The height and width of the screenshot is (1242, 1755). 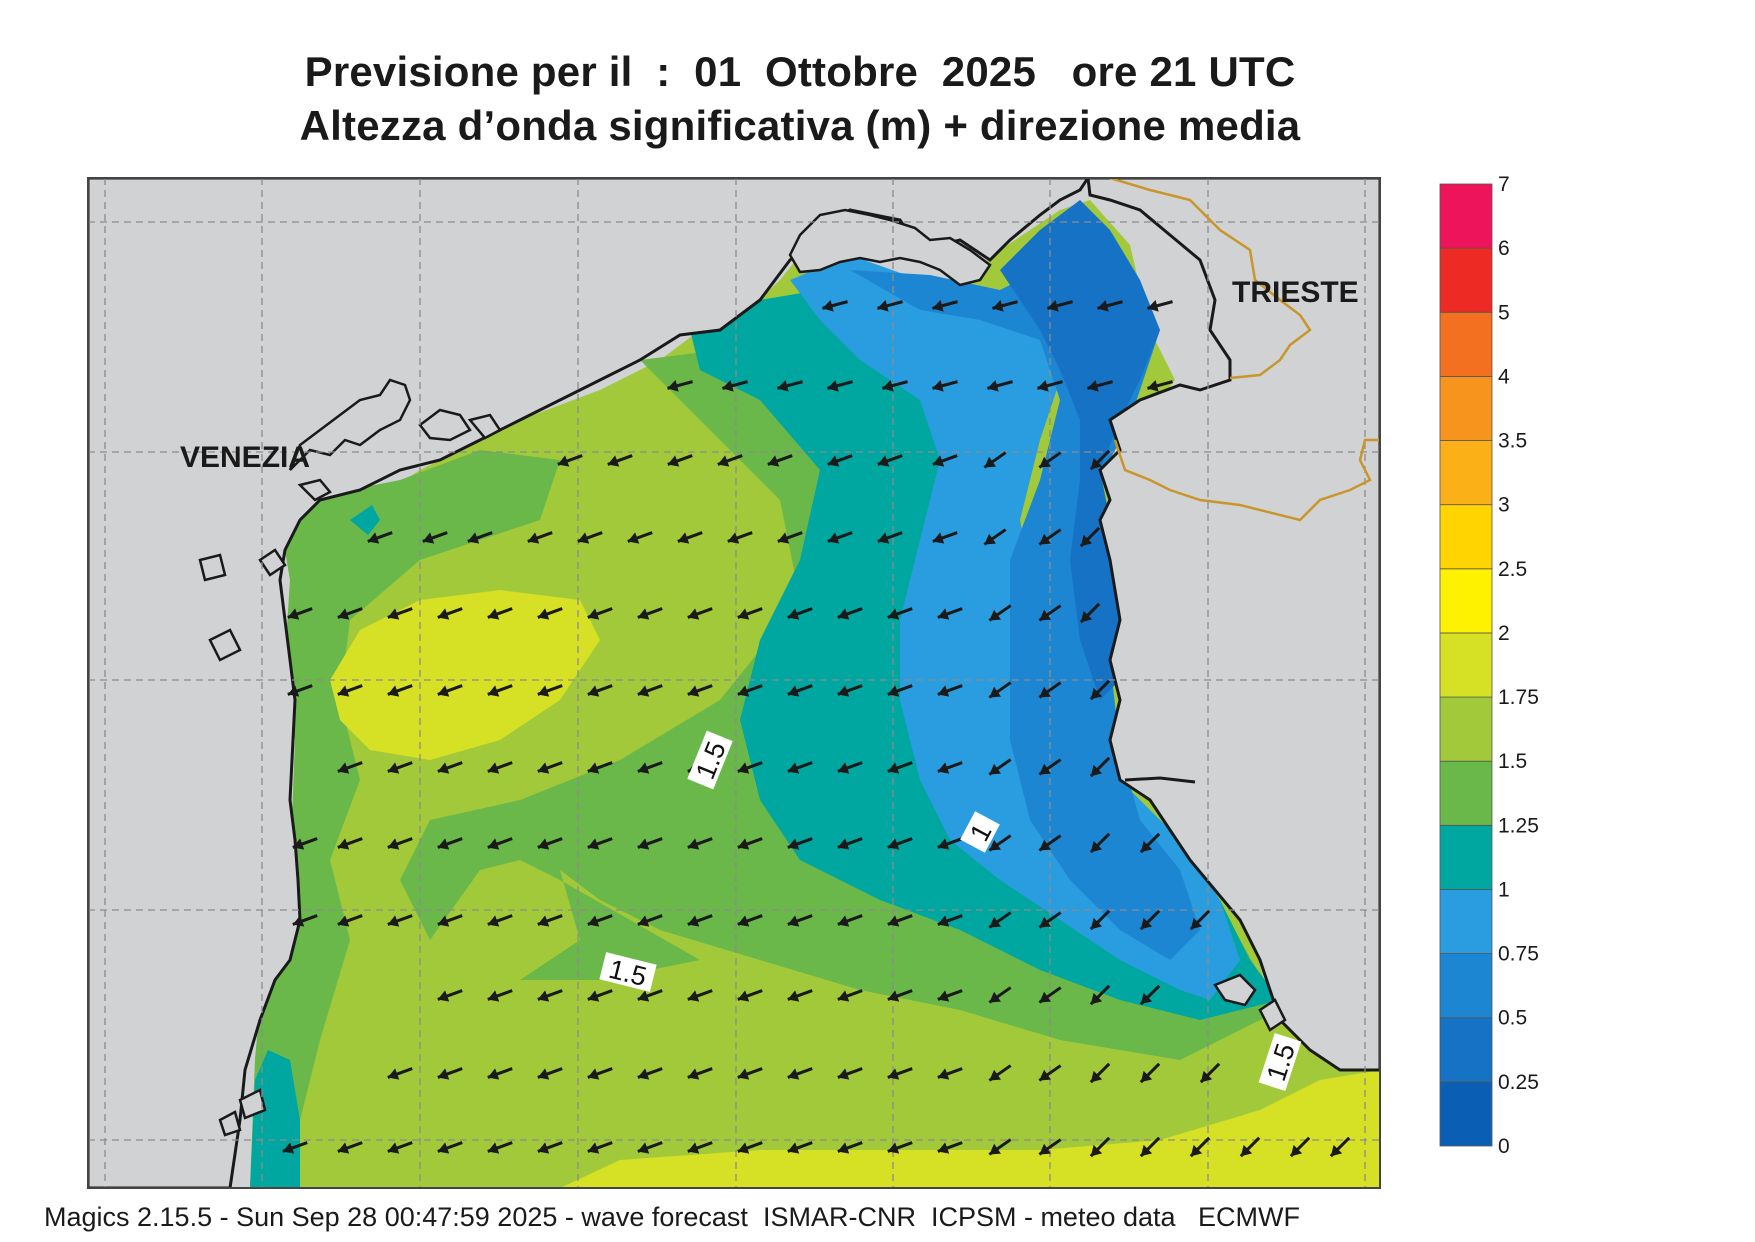 What do you see at coordinates (1250, 1002) in the screenshot?
I see `east-coast-islands` at bounding box center [1250, 1002].